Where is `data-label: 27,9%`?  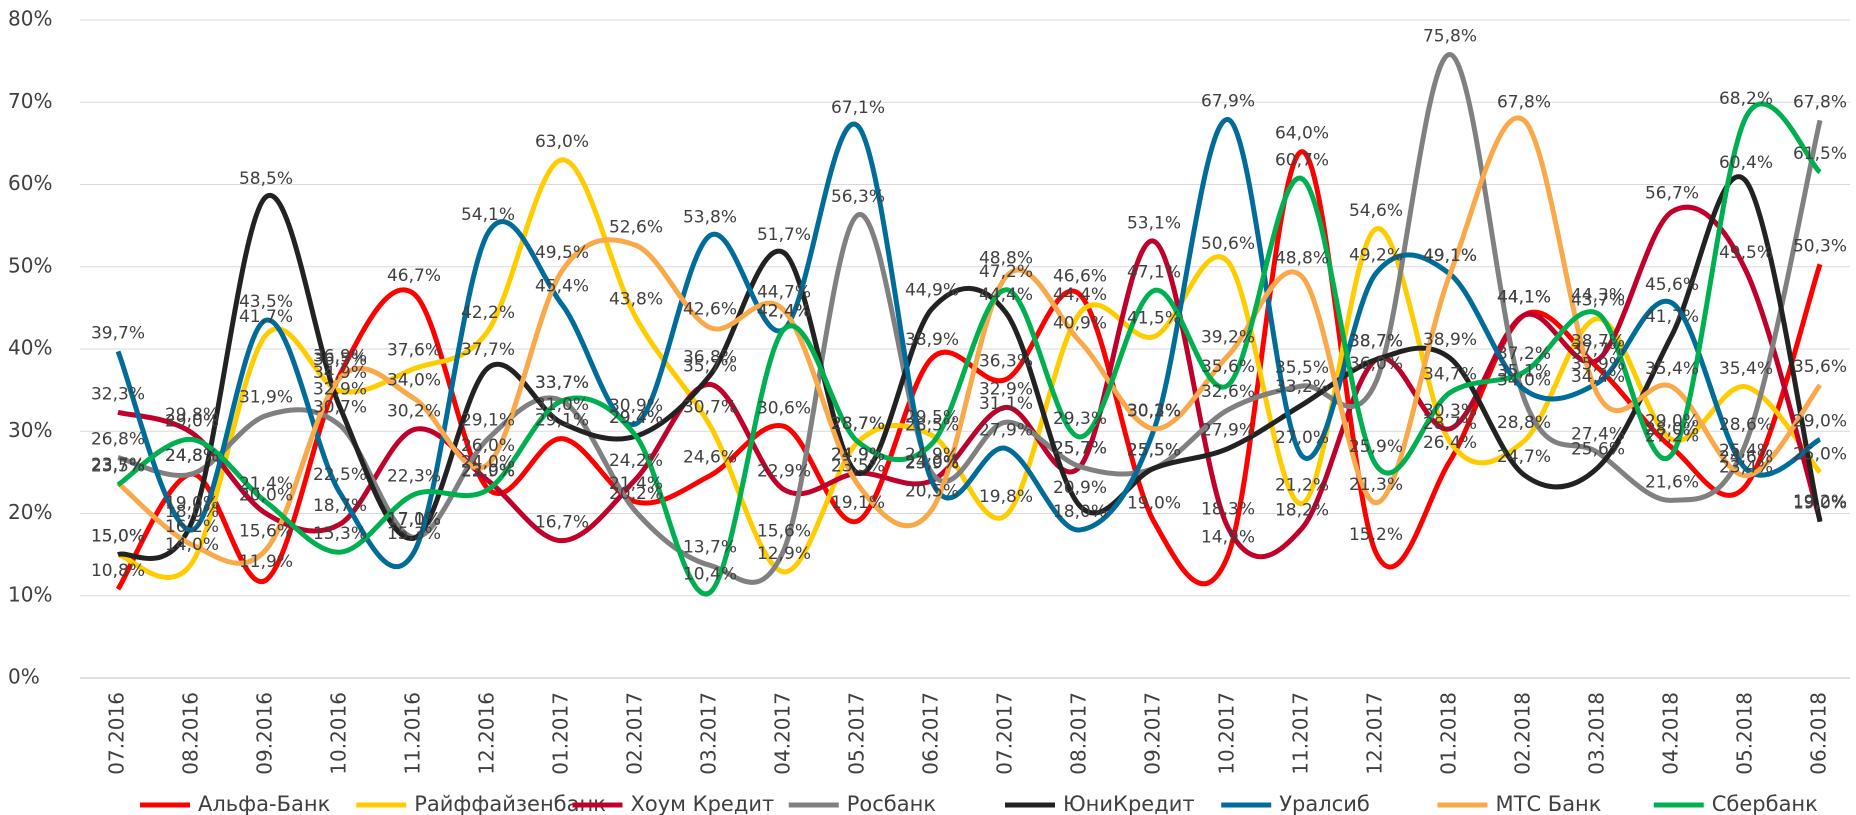 data-label: 27,9% is located at coordinates (1006, 431).